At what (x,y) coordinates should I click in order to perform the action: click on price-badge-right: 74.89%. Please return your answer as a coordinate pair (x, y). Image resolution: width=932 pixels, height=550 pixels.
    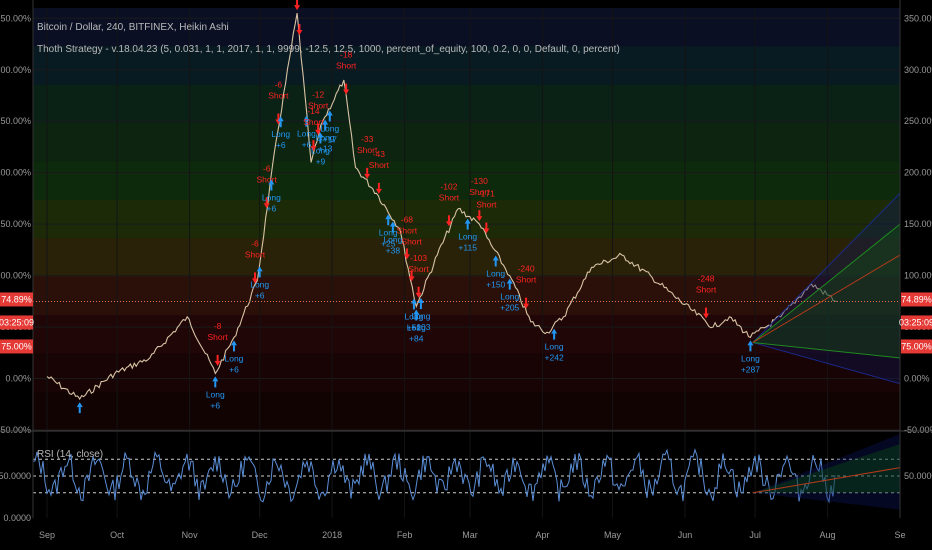
    Looking at the image, I should click on (916, 299).